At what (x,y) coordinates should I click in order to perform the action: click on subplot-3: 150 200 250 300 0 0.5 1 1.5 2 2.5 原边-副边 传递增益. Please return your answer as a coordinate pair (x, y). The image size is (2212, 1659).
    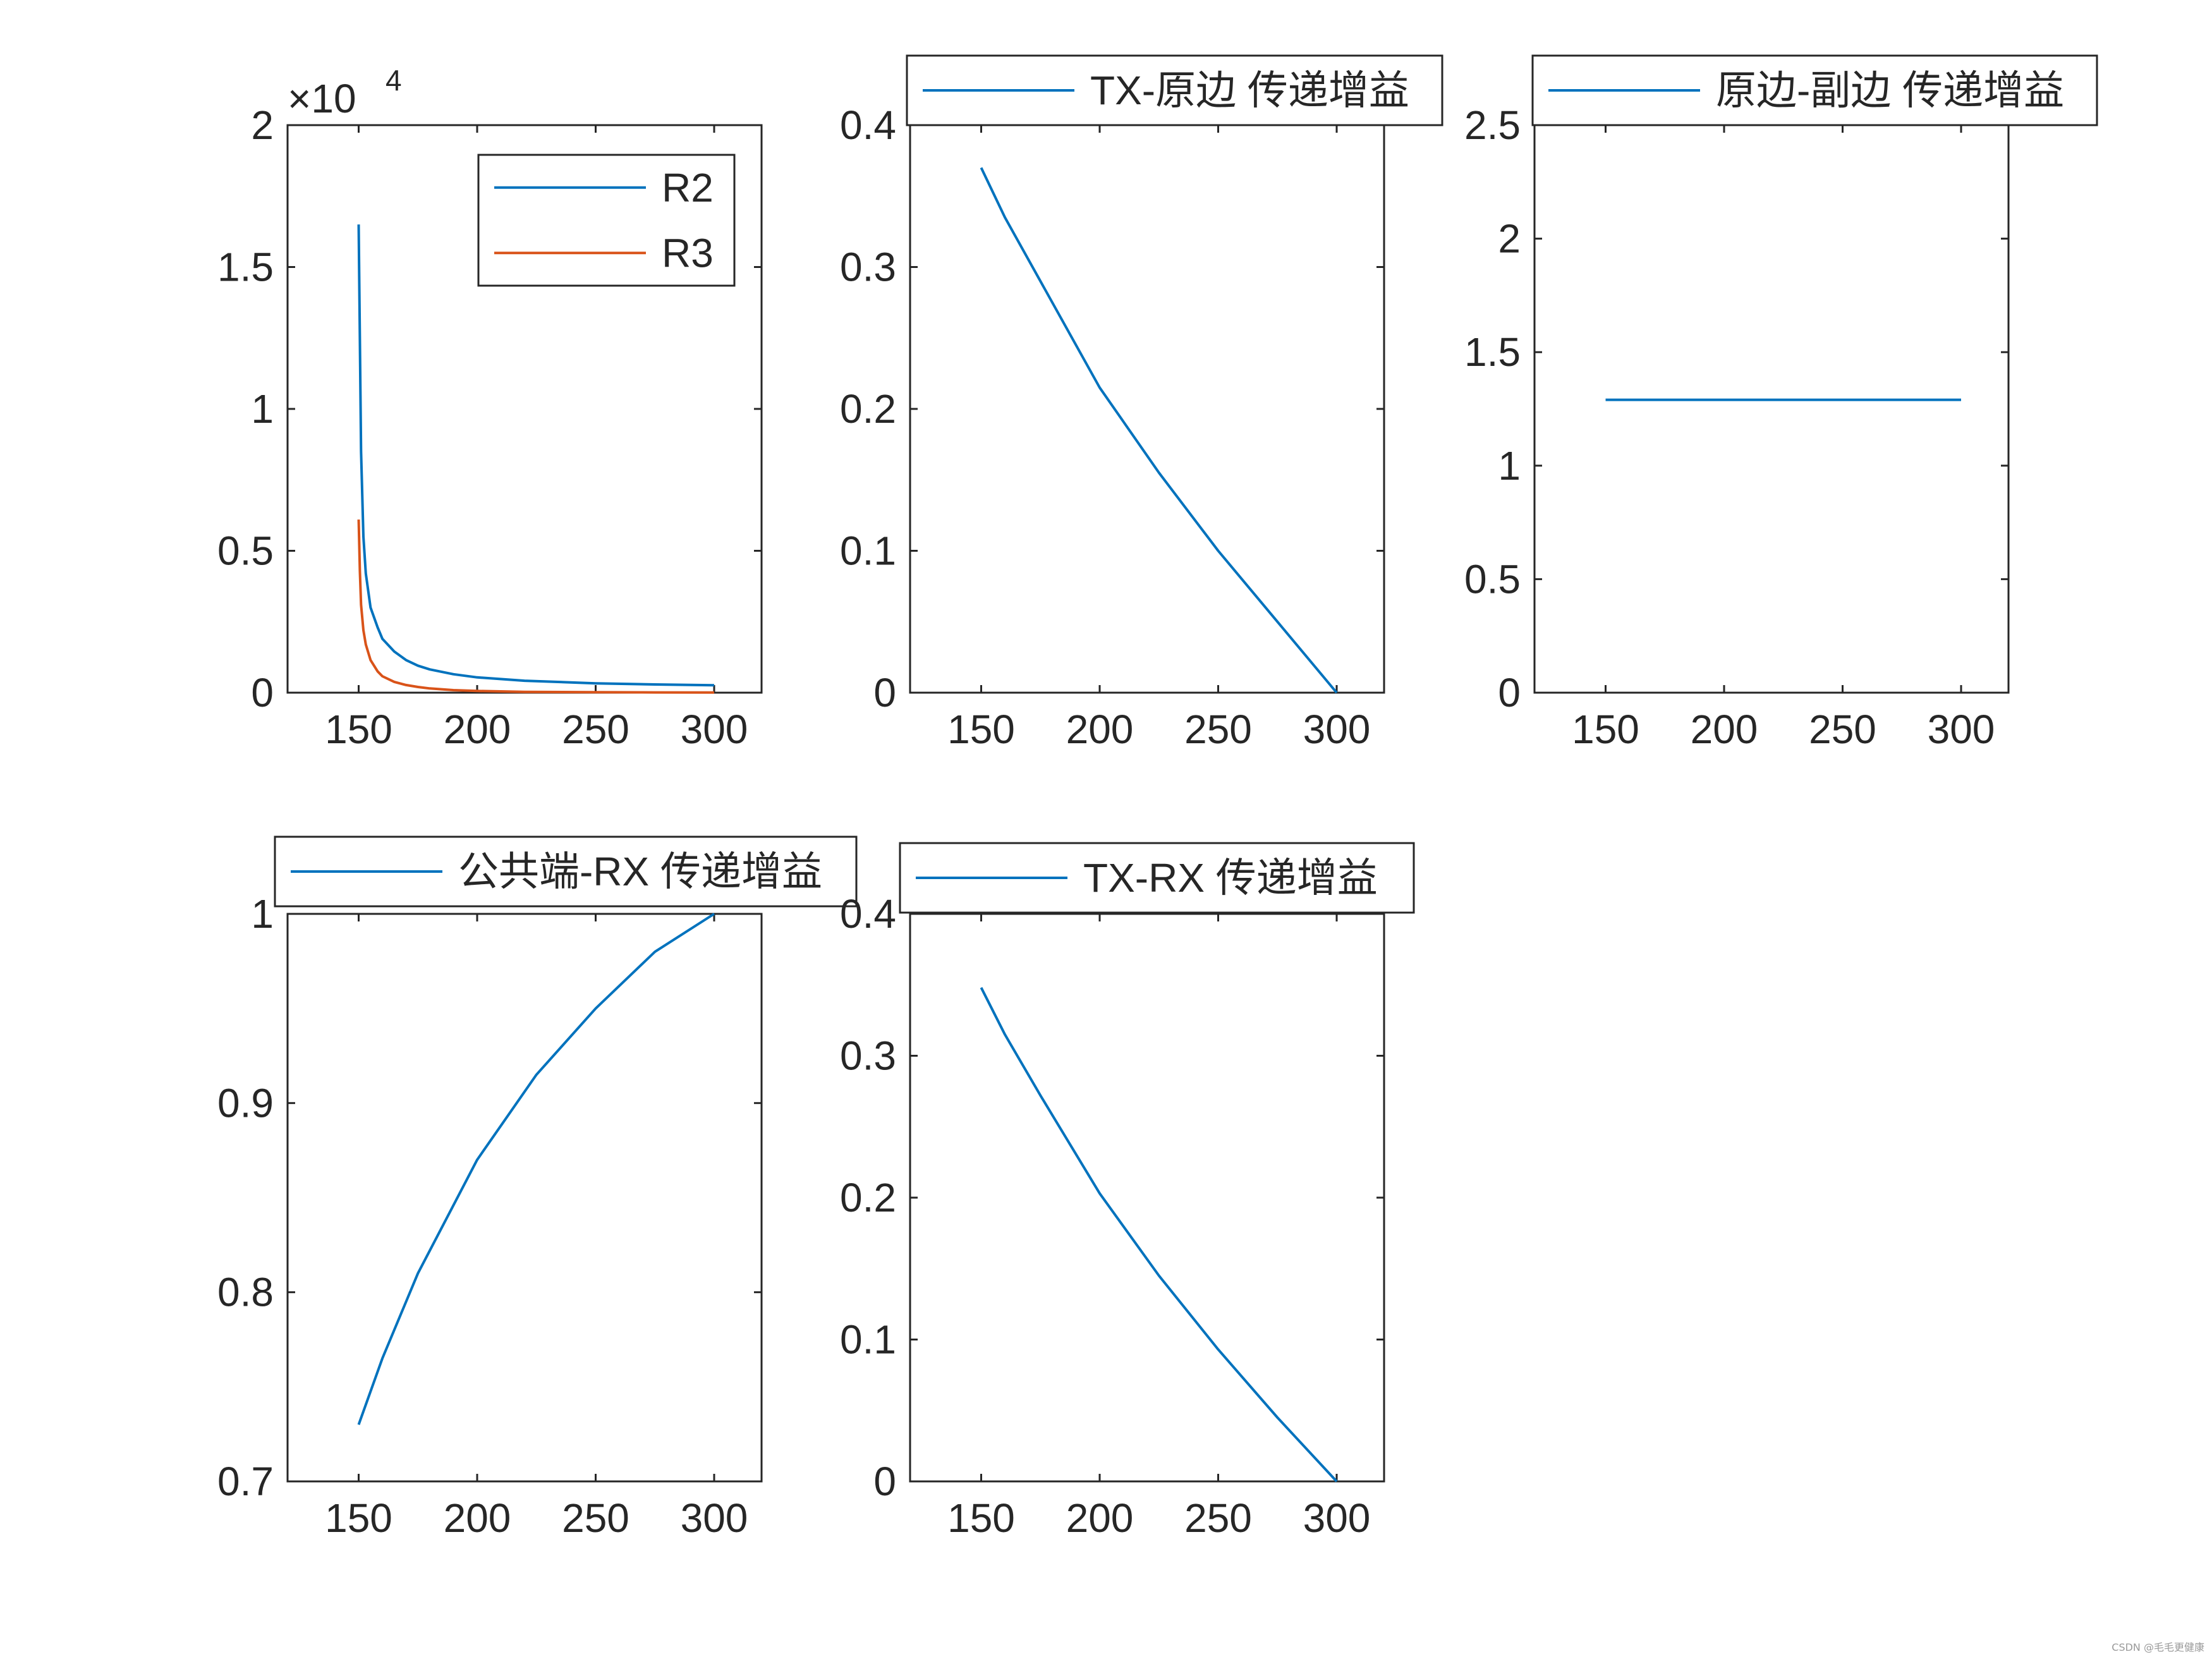
    Looking at the image, I should click on (1781, 403).